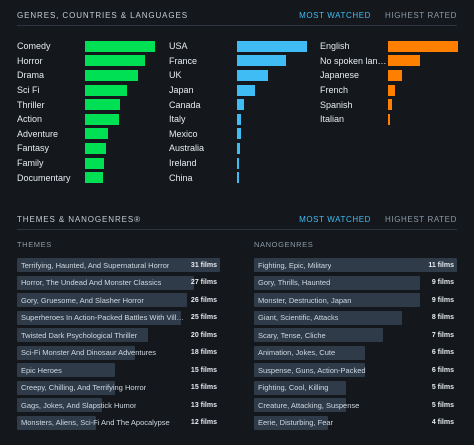  Describe the element at coordinates (421, 15) in the screenshot. I see `tab-highest-rated: HIGHEST RATED` at that location.